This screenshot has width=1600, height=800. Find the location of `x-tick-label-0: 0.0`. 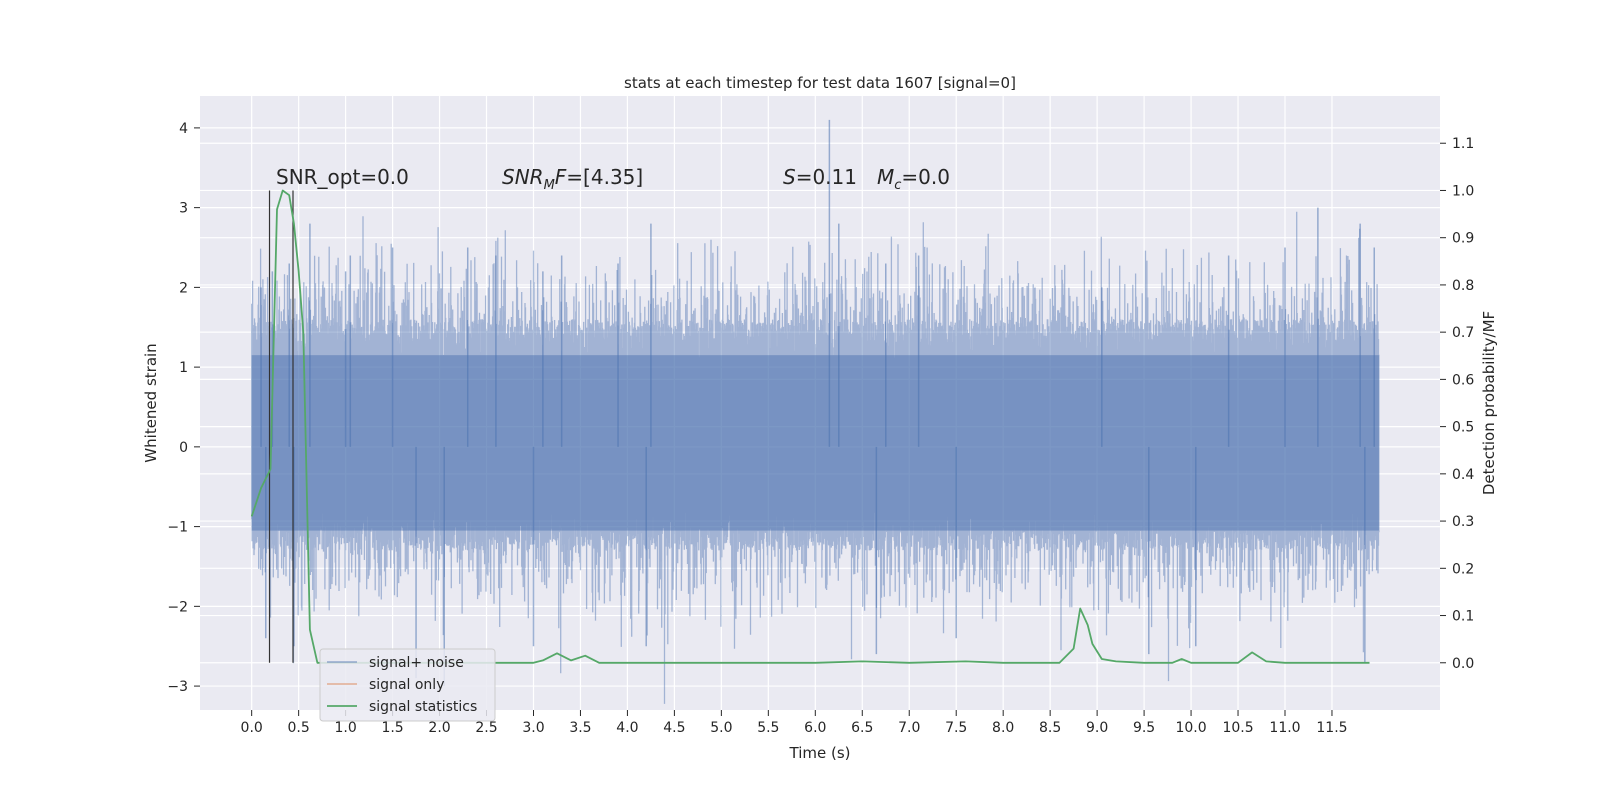

x-tick-label-0: 0.0 is located at coordinates (252, 728).